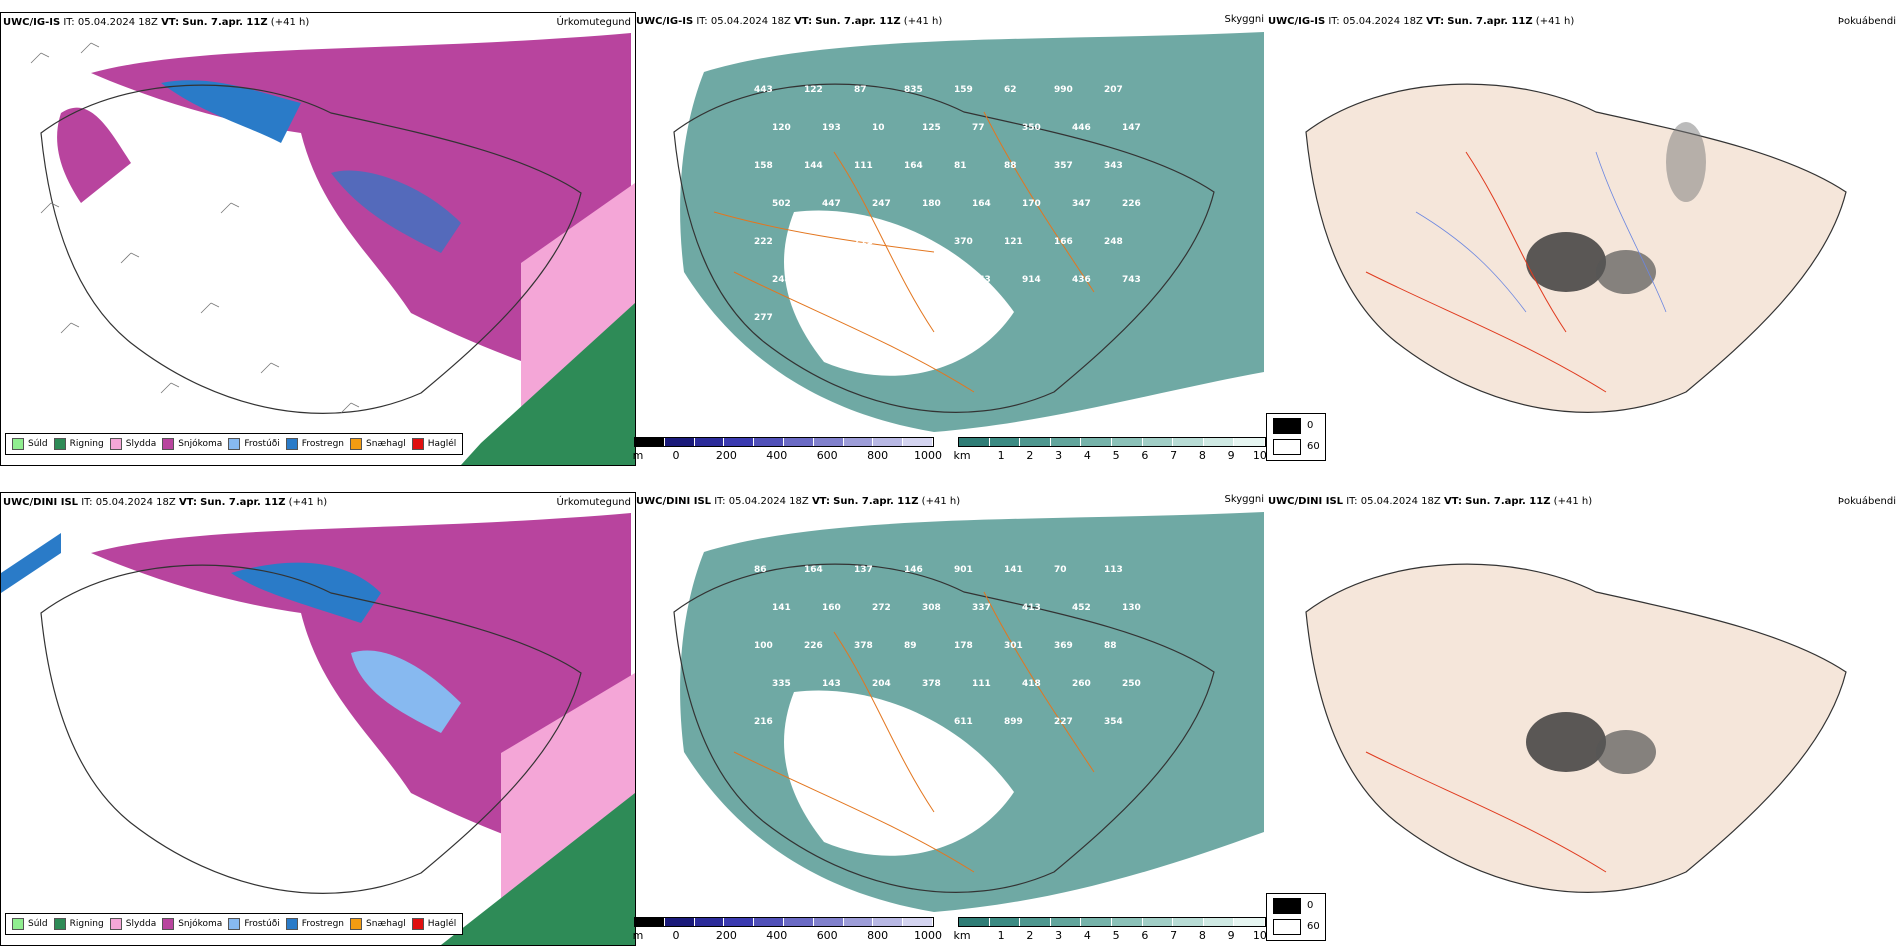 This screenshot has width=1900, height=950. Describe the element at coordinates (781, 684) in the screenshot. I see `visibility-label: 335` at that location.